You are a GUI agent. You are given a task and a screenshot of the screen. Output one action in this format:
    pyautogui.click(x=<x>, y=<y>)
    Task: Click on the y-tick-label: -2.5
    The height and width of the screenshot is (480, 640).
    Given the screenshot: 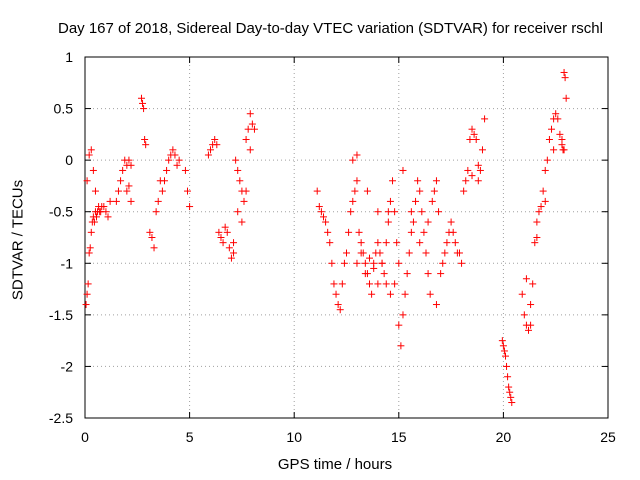 What is the action you would take?
    pyautogui.click(x=61, y=418)
    